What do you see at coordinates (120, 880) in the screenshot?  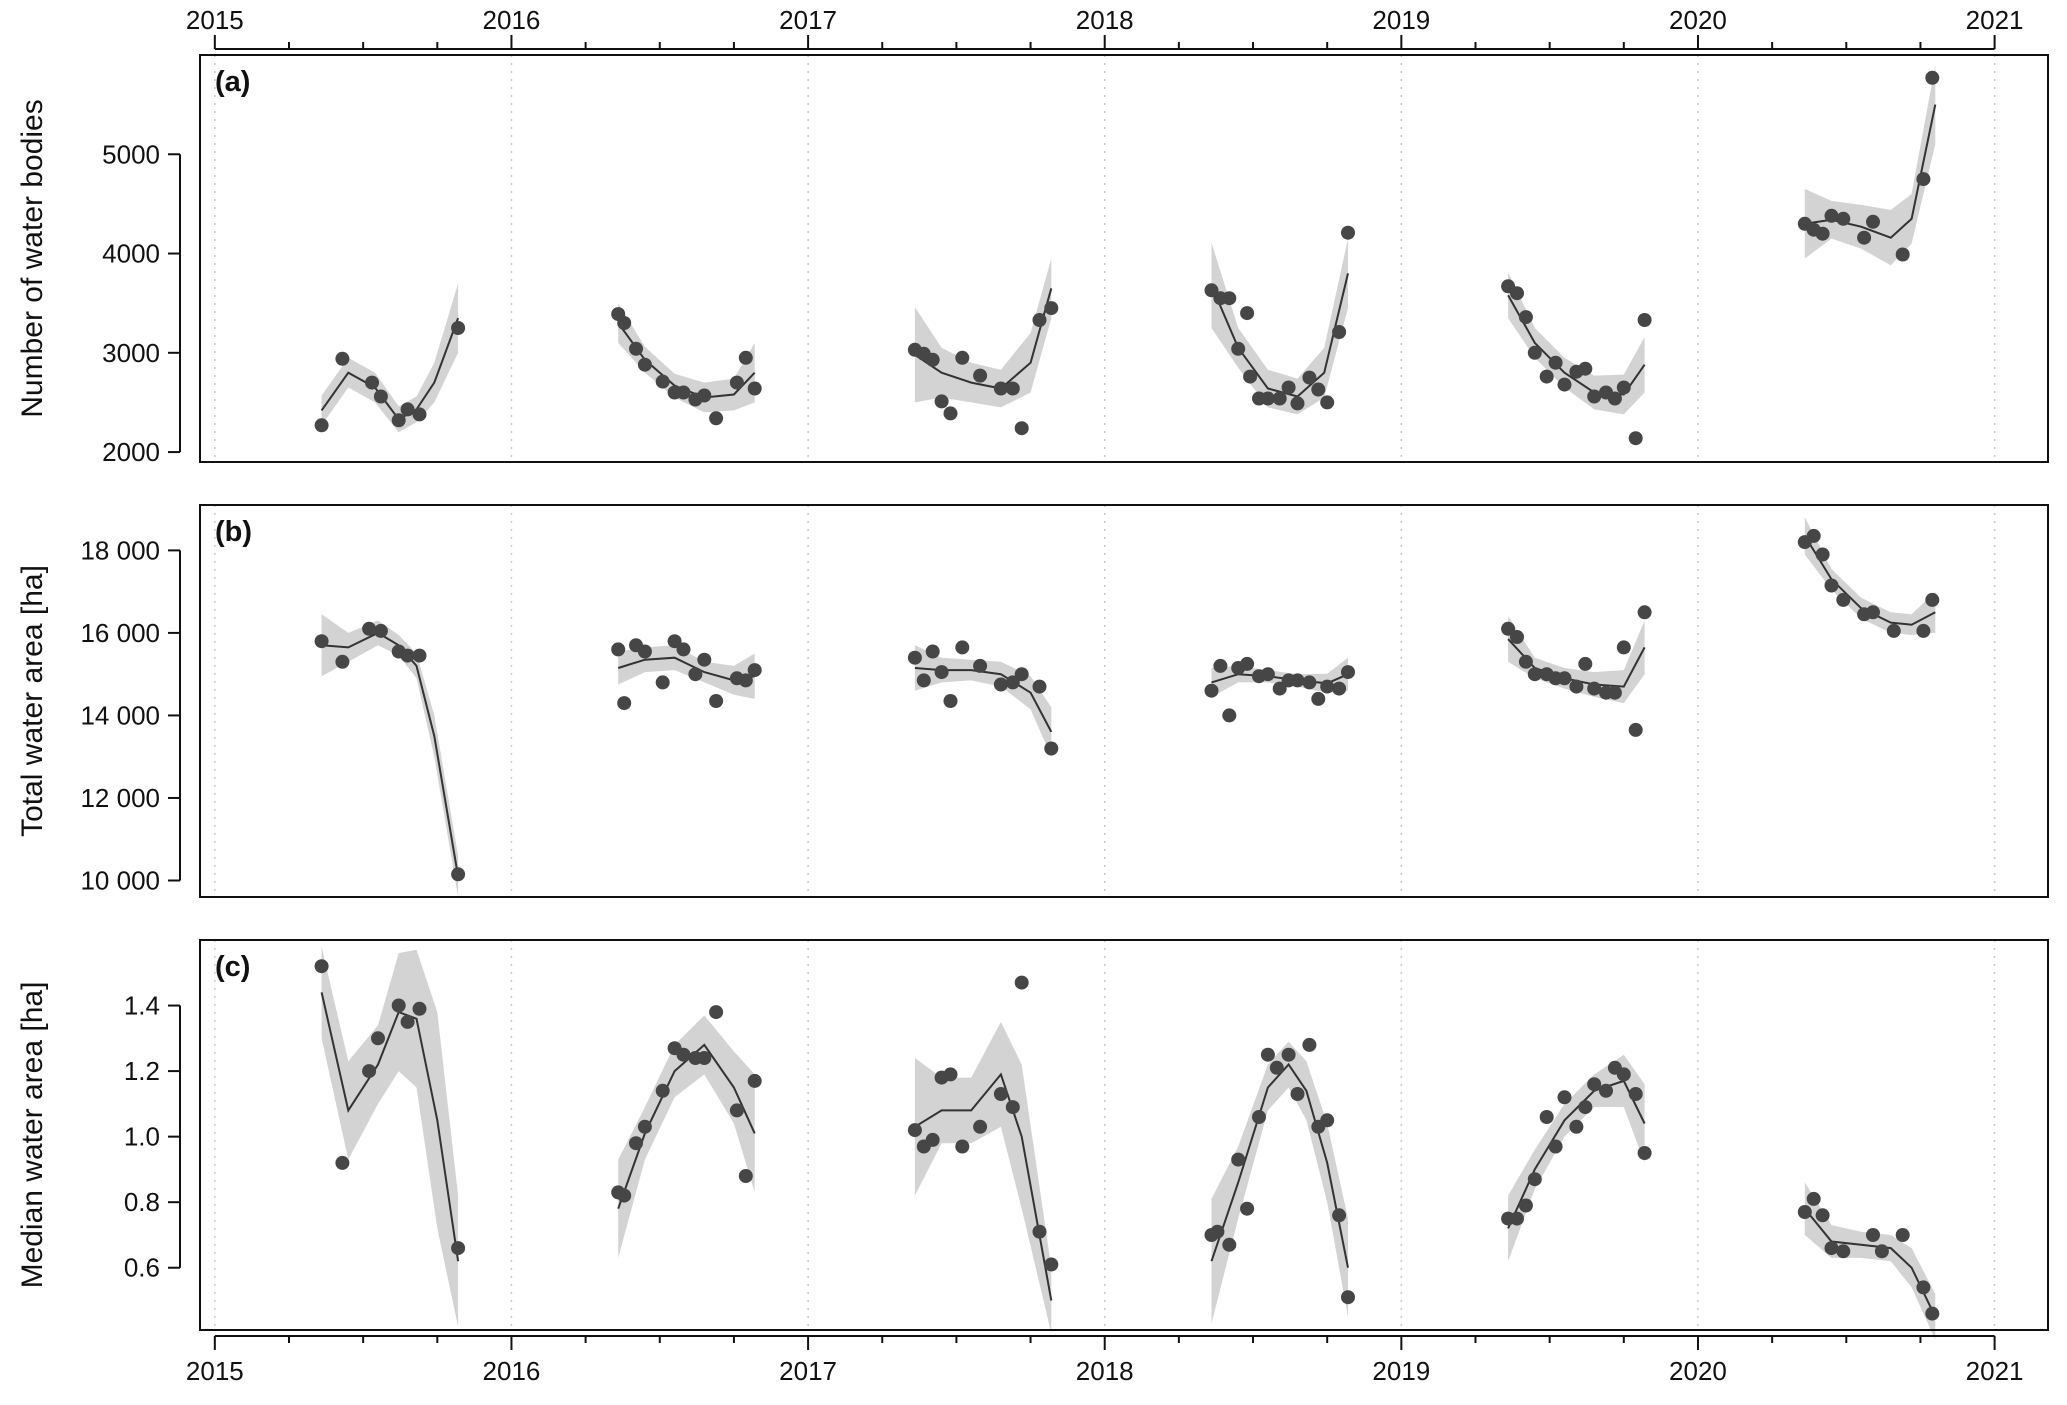 I see `y-tick-label: 10 000` at bounding box center [120, 880].